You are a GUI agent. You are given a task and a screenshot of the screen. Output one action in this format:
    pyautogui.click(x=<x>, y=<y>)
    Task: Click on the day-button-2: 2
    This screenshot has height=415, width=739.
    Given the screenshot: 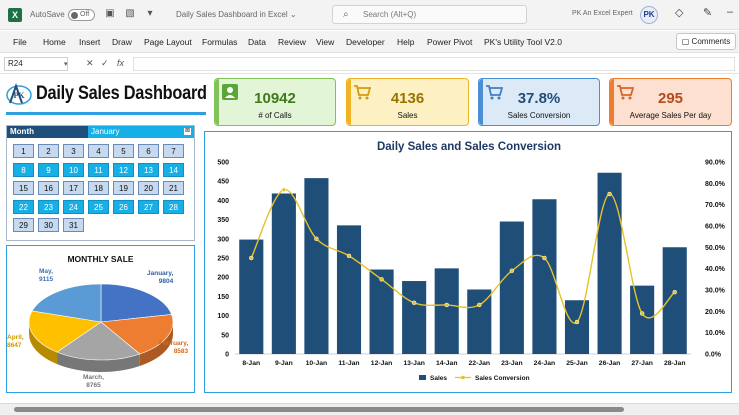 What is the action you would take?
    pyautogui.click(x=48, y=151)
    